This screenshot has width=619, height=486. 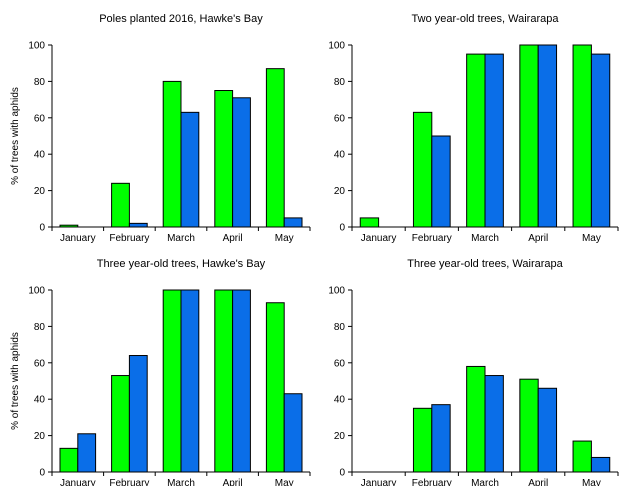 I want to click on chart-title: Poles planted 2016, Hawke's Bay, so click(x=181, y=19).